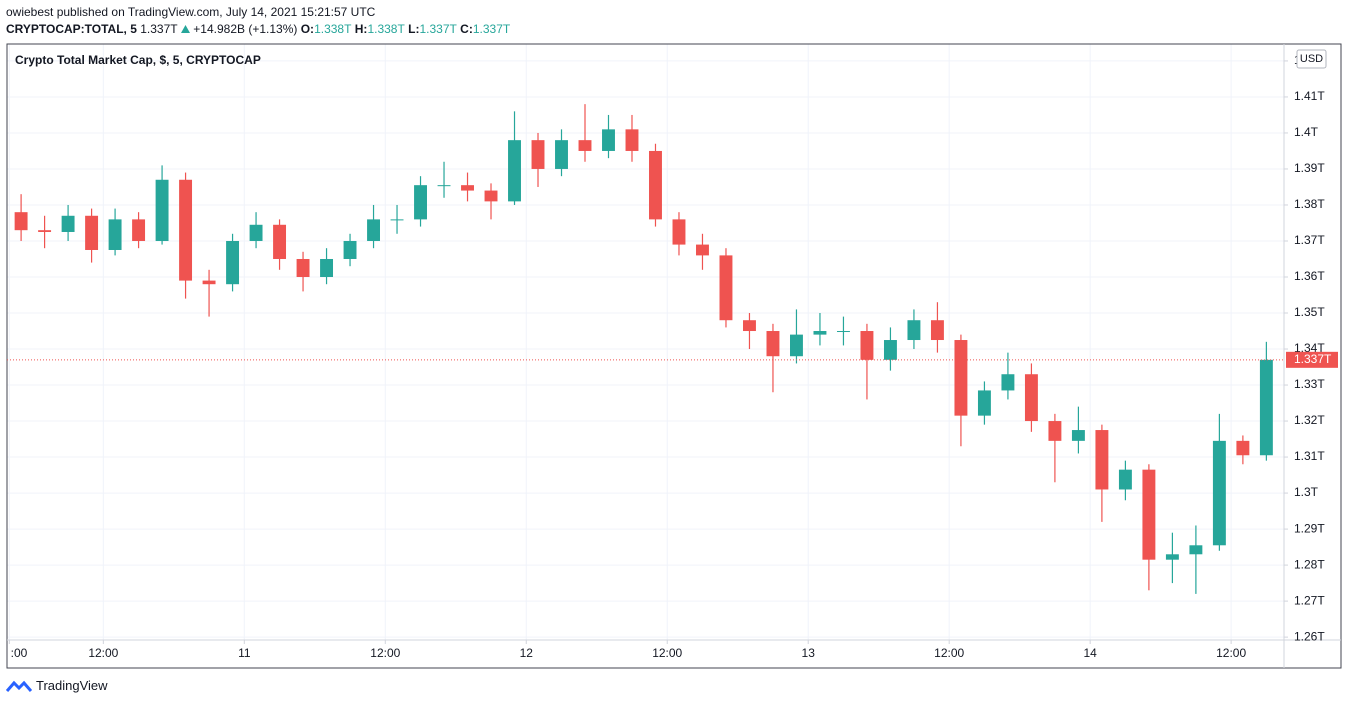  I want to click on ohlc-label: C:, so click(466, 29).